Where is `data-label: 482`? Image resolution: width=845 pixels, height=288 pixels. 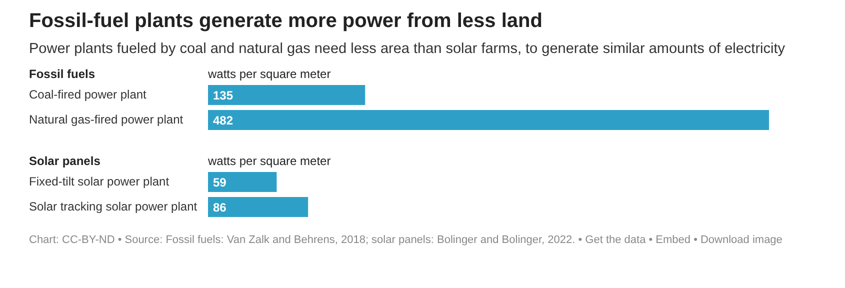
data-label: 482 is located at coordinates (223, 120).